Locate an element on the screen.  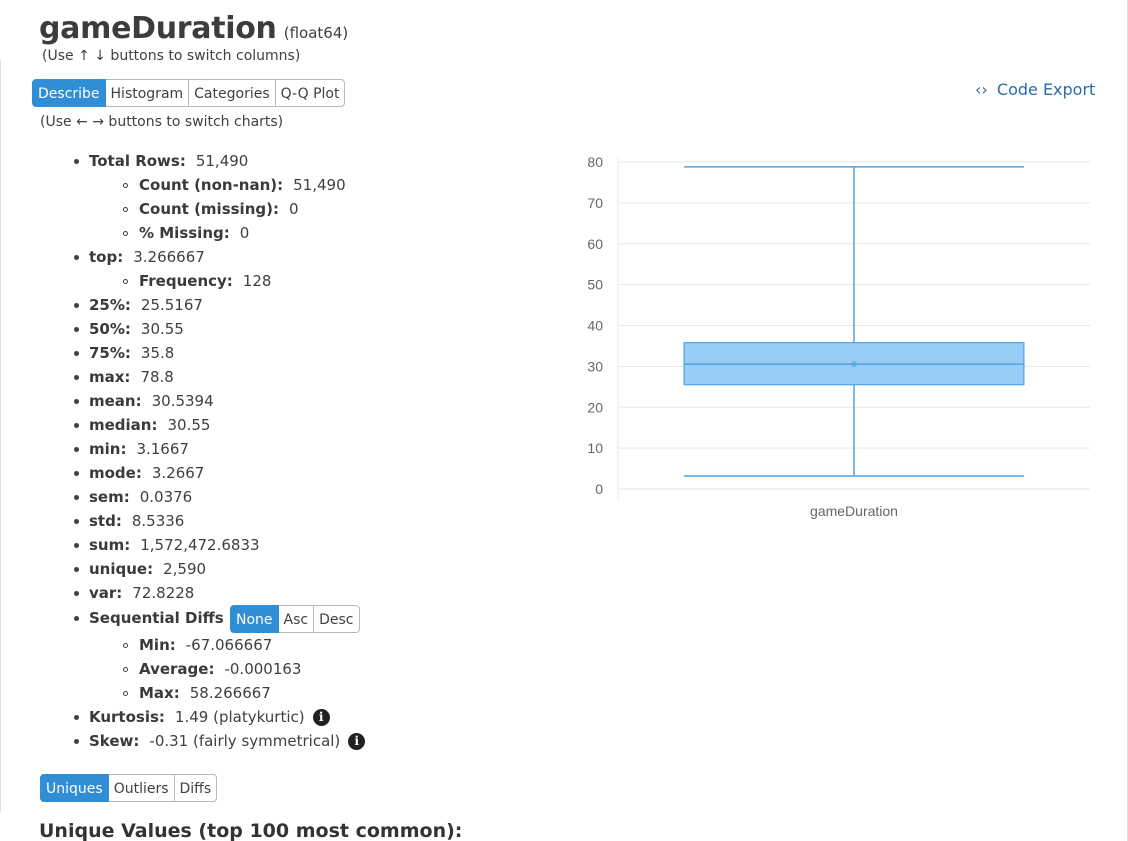
stat-value: 0.0376 is located at coordinates (166, 497).